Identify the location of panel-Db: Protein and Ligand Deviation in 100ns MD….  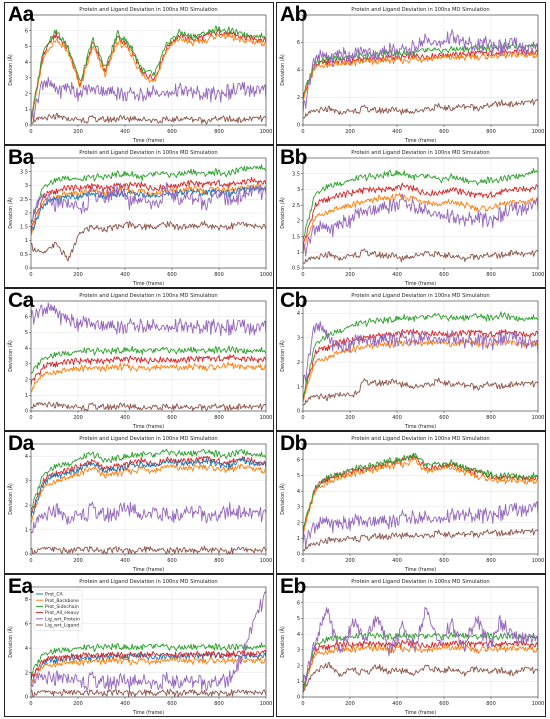
(411, 502).